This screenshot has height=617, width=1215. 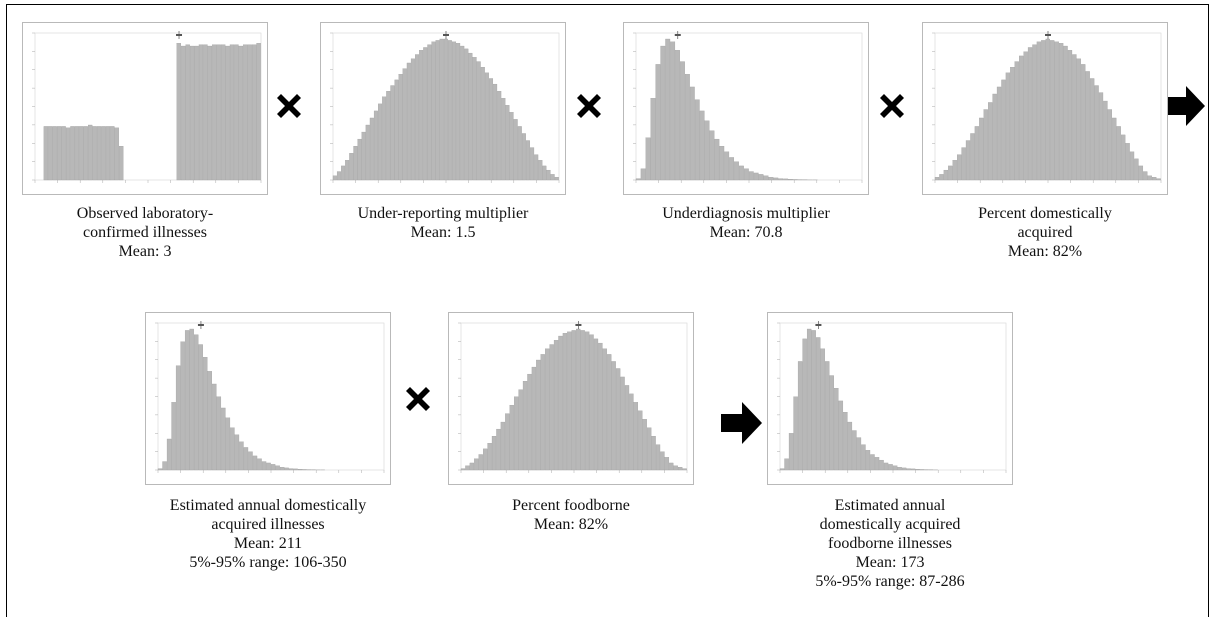 What do you see at coordinates (746, 213) in the screenshot?
I see `caption-line: Underdiagnosis multiplier` at bounding box center [746, 213].